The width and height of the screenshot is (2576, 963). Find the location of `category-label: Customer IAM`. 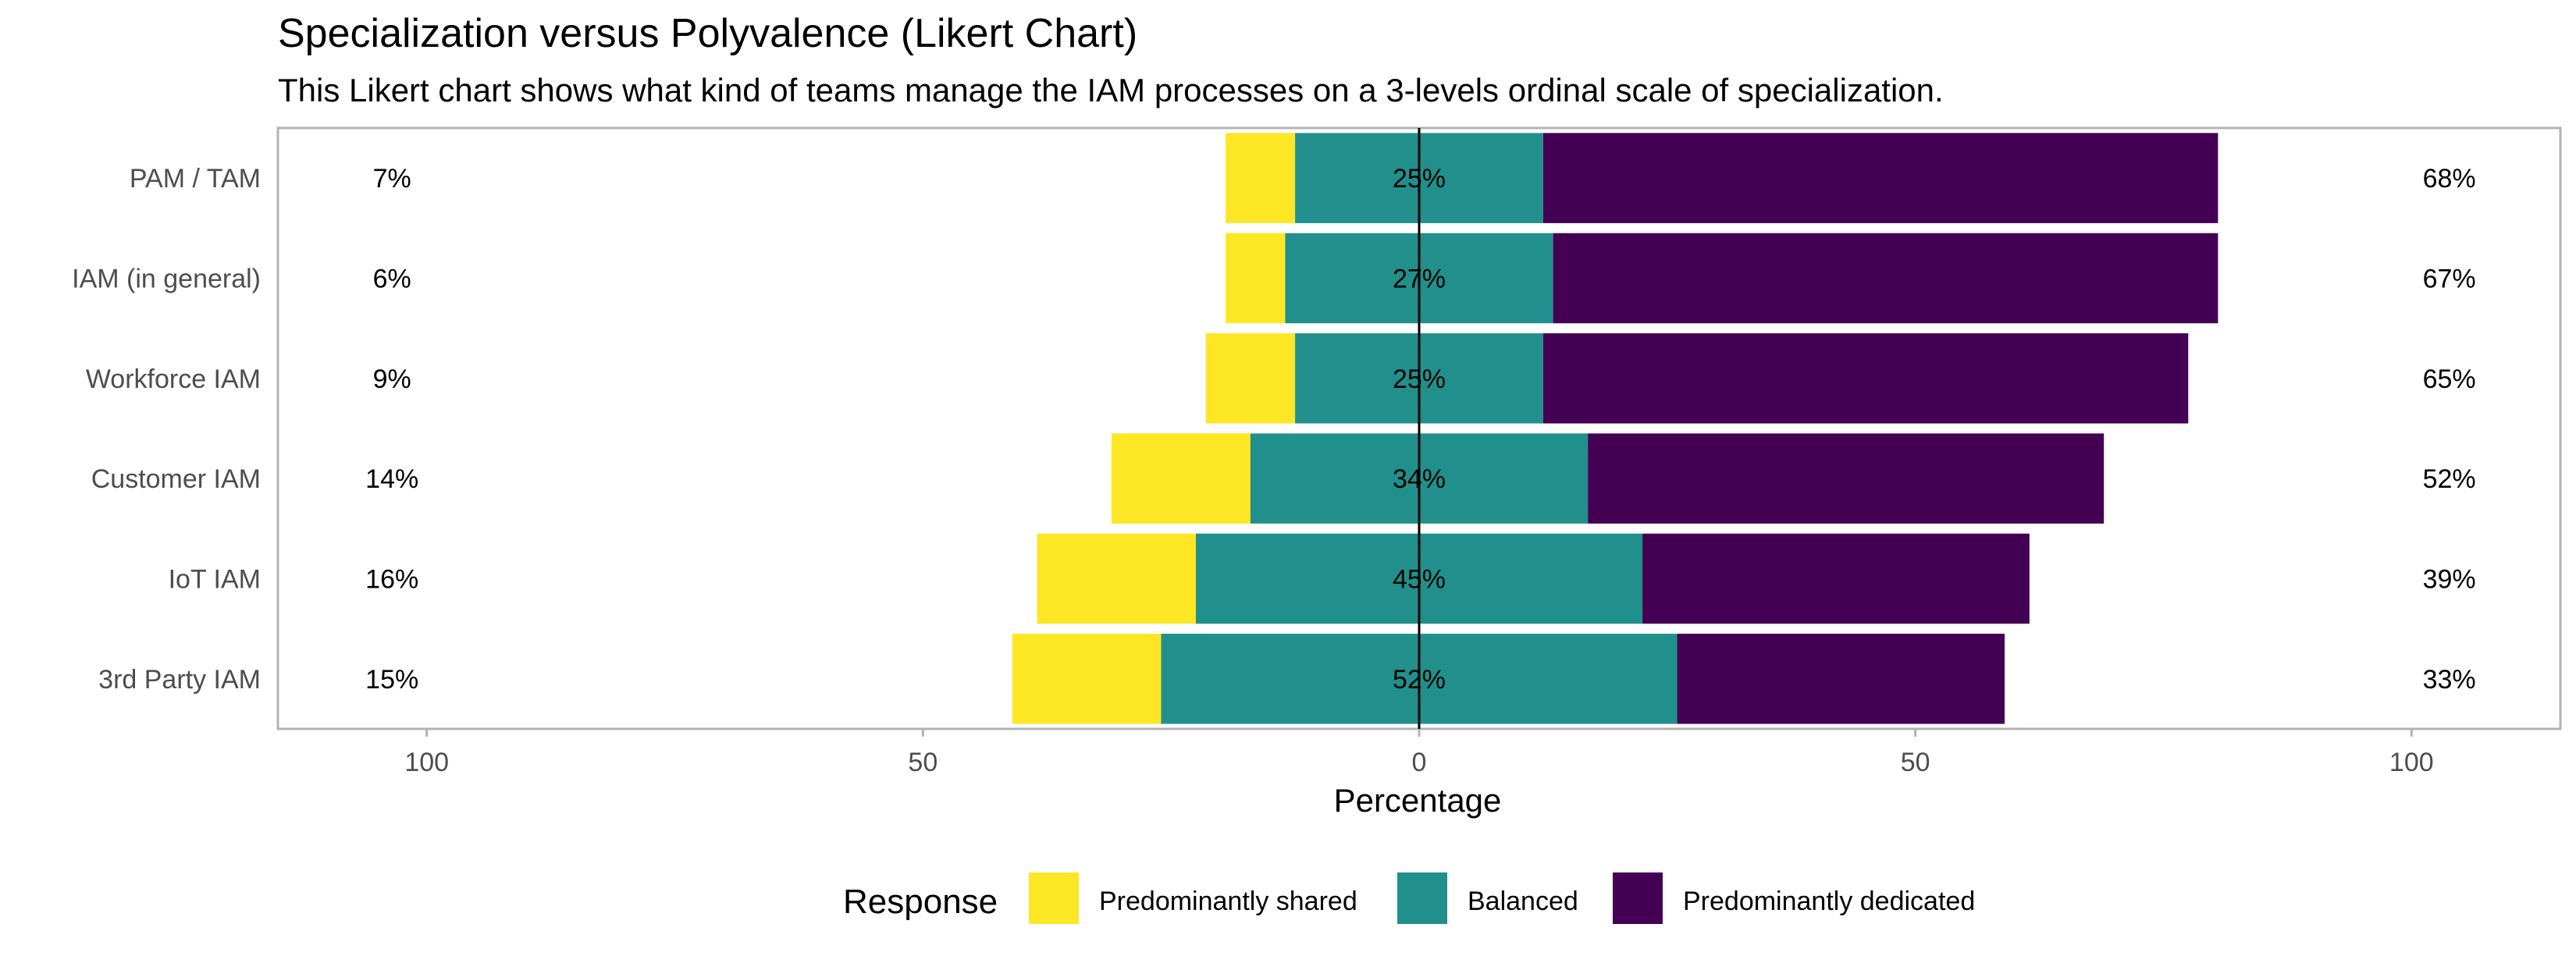

category-label: Customer IAM is located at coordinates (176, 479).